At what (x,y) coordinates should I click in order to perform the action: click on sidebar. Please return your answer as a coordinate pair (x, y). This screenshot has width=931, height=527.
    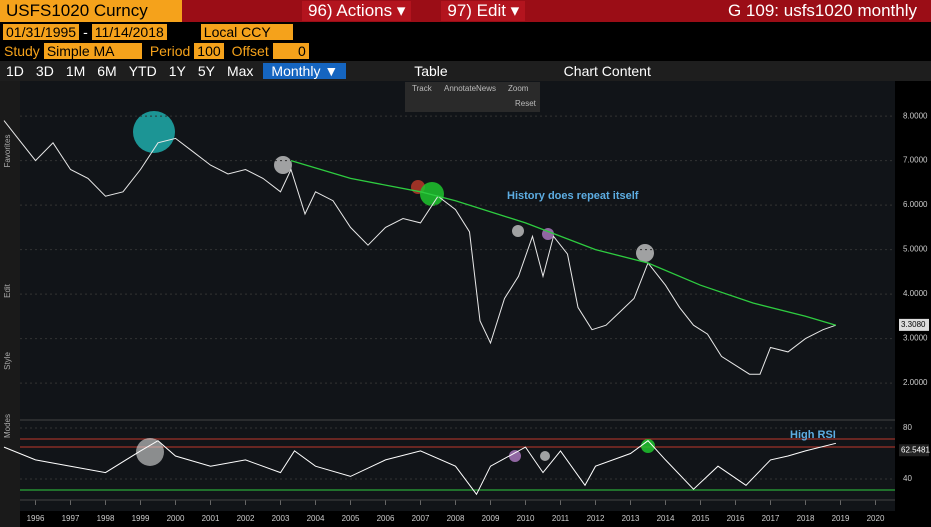
    Looking at the image, I should click on (10, 304).